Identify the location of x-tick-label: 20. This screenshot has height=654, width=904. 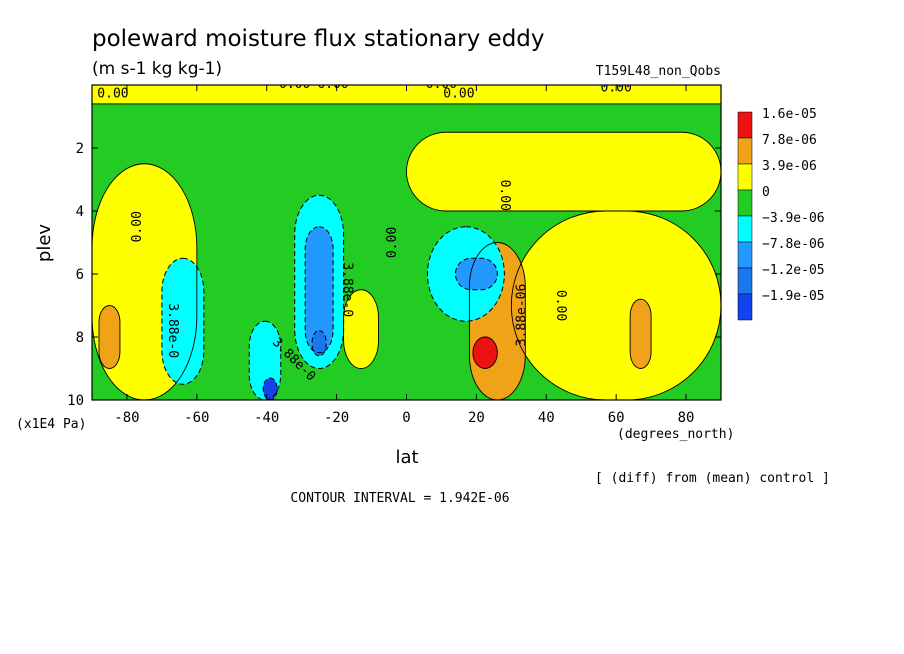
(476, 418).